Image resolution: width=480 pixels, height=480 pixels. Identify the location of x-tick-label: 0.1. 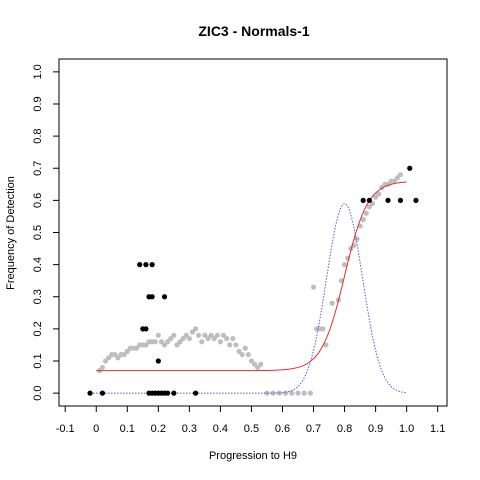
(127, 429).